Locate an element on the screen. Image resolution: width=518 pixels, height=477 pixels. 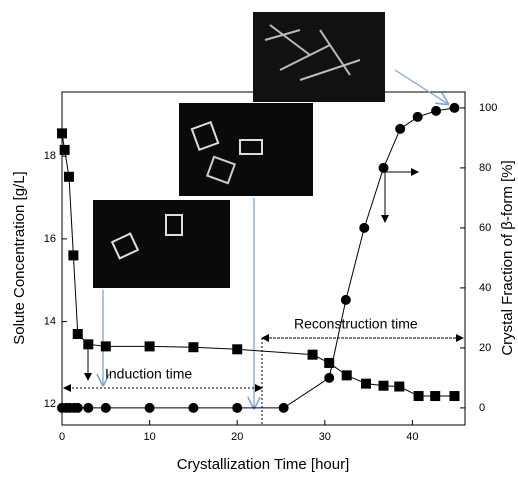
x-tick-label: 40 is located at coordinates (412, 437).